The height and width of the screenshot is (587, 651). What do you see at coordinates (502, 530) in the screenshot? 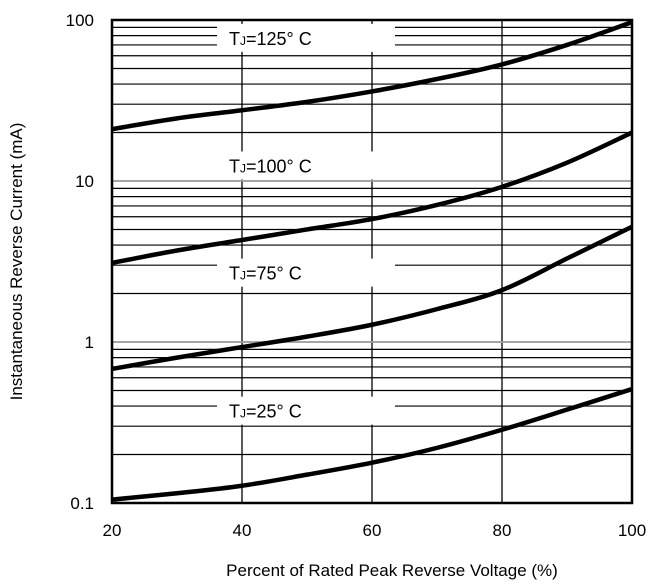
I see `x-tick-label: 80` at bounding box center [502, 530].